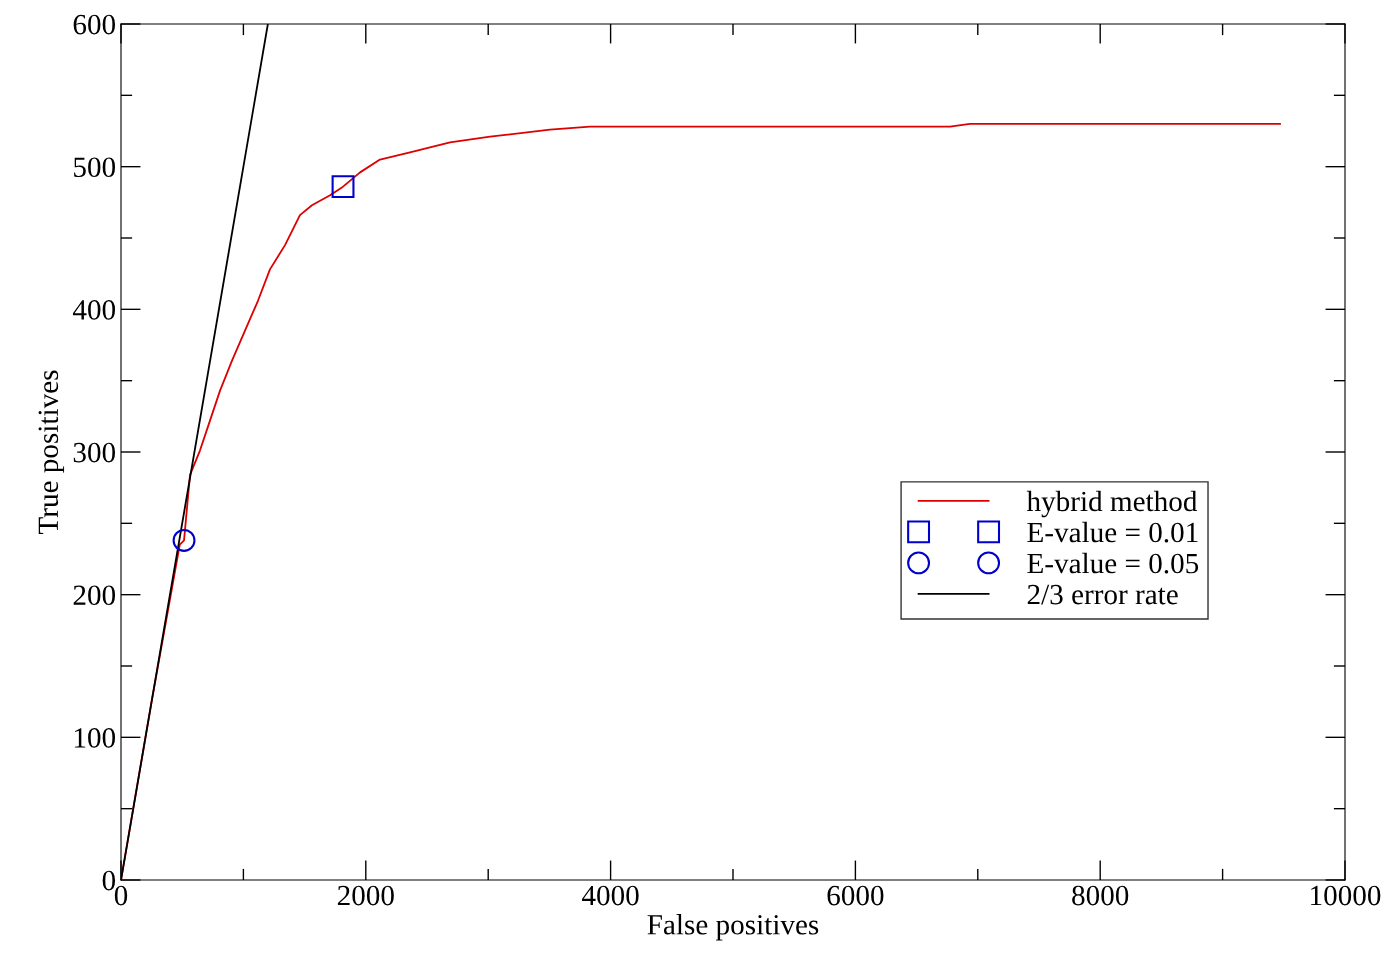 This screenshot has width=1395, height=963. Describe the element at coordinates (95, 167) in the screenshot. I see `y-tick-label: 500` at that location.